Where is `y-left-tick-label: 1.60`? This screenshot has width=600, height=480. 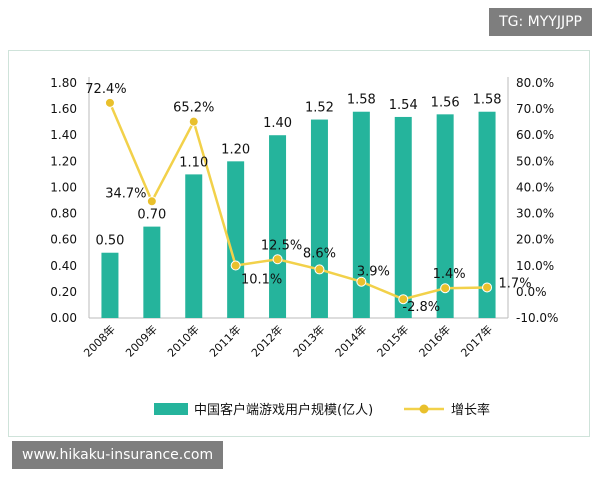 y-left-tick-label: 1.60 is located at coordinates (63, 109).